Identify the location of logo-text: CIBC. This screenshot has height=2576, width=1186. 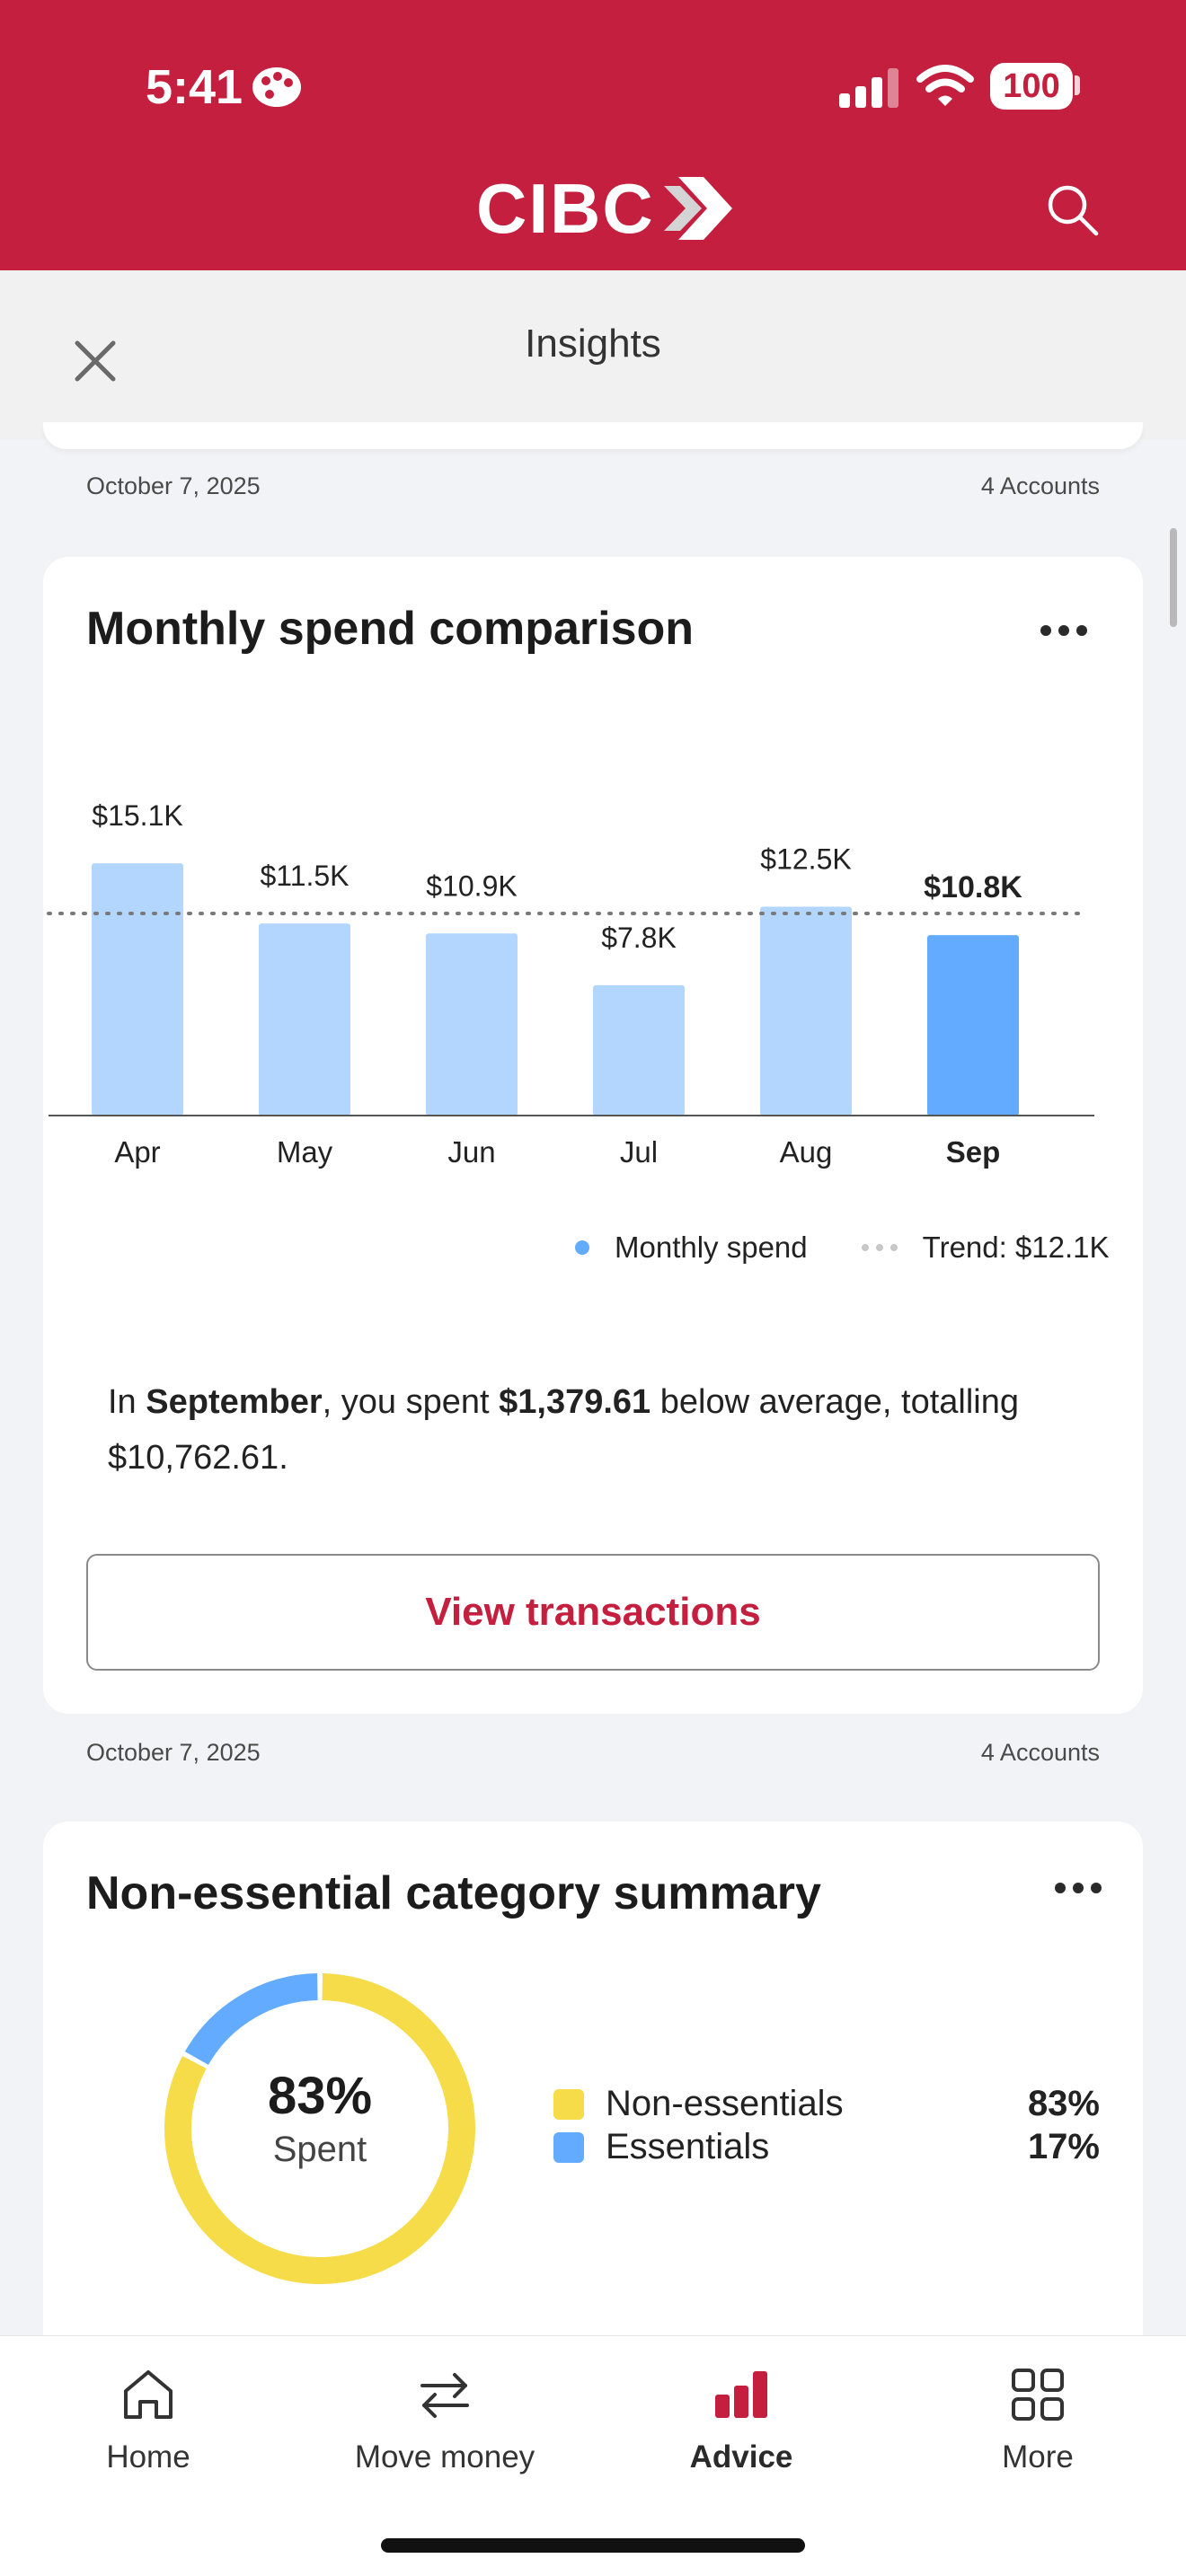
(565, 208).